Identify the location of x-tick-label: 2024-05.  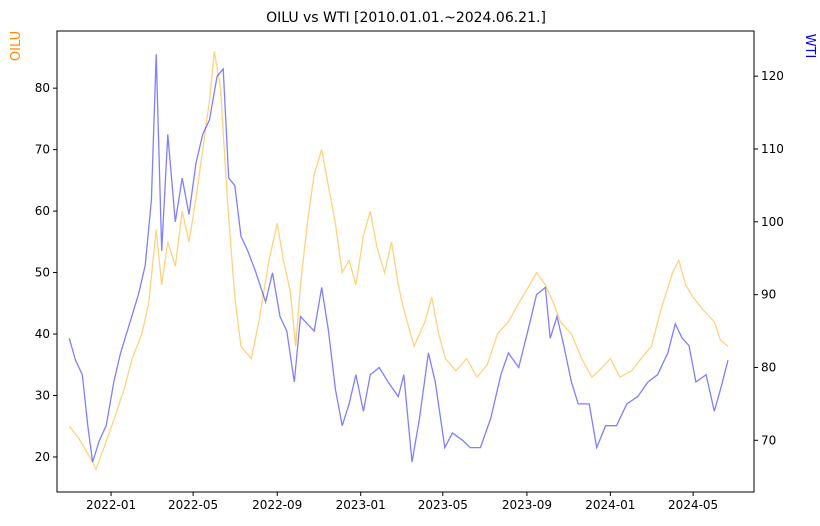
(693, 505).